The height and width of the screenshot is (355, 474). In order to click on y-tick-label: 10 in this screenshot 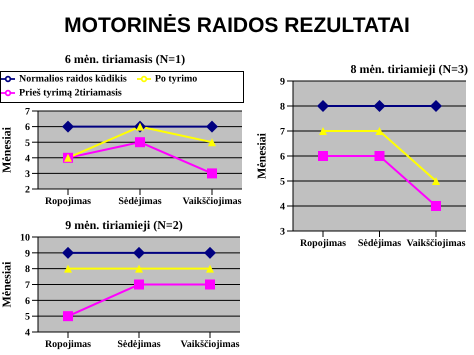, I will do `click(25, 238)`.